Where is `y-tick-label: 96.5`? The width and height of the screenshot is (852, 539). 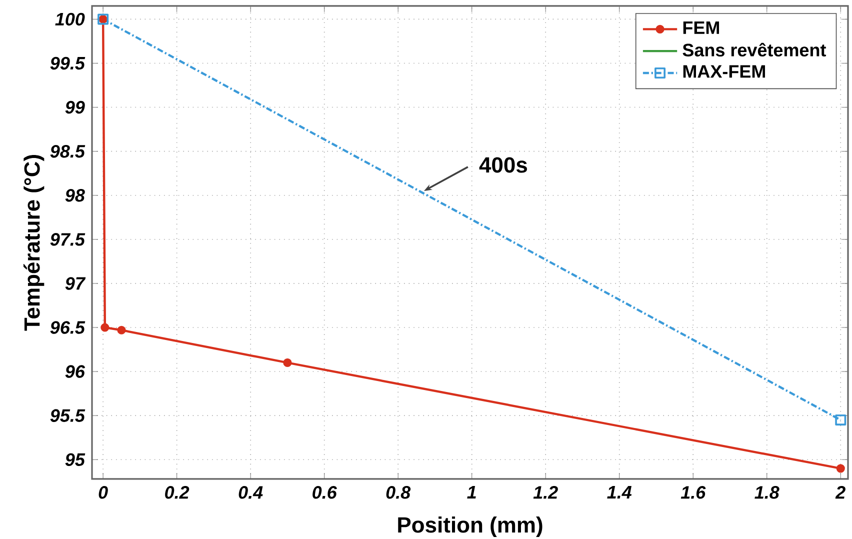 y-tick-label: 96.5 is located at coordinates (68, 327).